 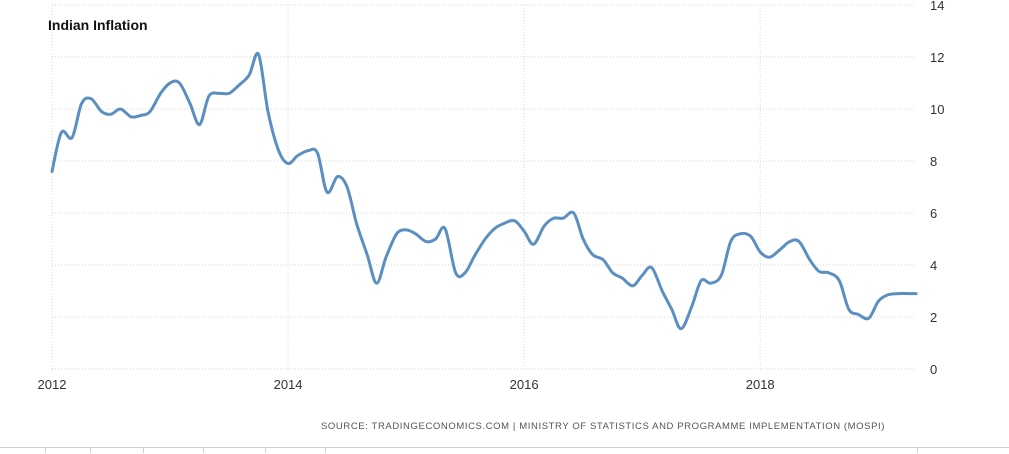 I want to click on y-tick-label: 6, so click(x=933, y=213).